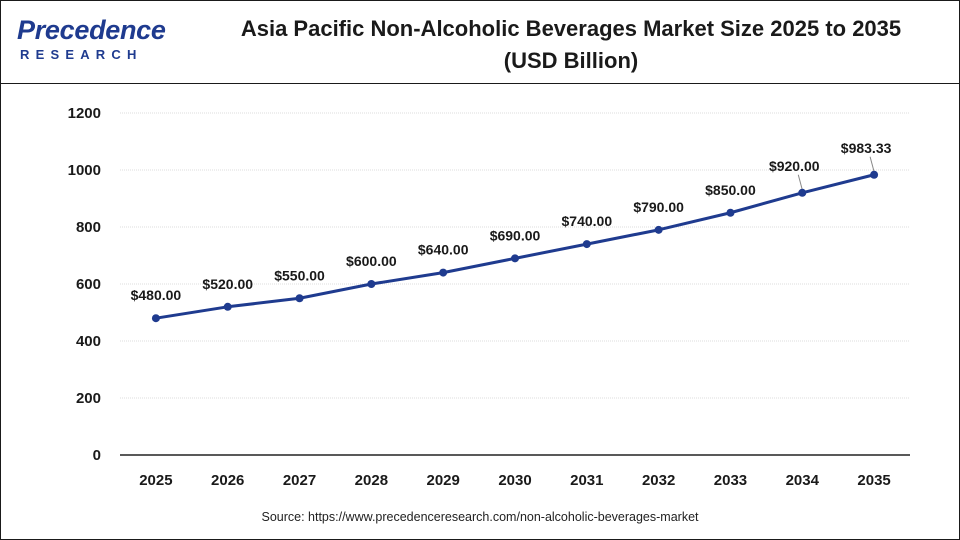 This screenshot has width=960, height=540. Describe the element at coordinates (371, 261) in the screenshot. I see `data-label: $600.00` at that location.